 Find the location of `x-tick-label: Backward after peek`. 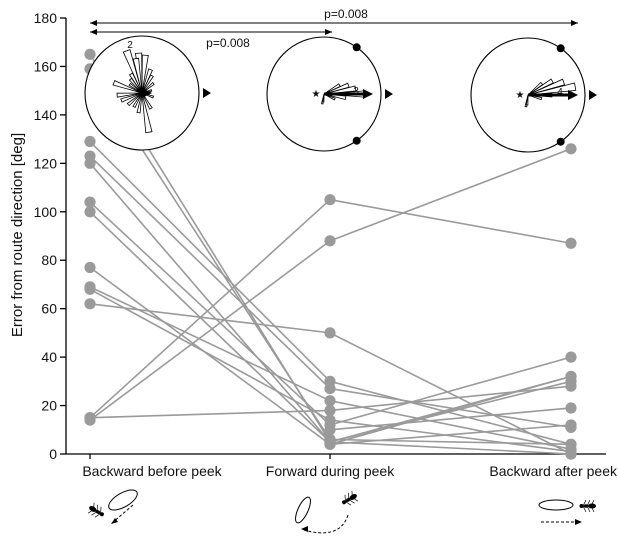

x-tick-label: Backward after peek is located at coordinates (553, 471).